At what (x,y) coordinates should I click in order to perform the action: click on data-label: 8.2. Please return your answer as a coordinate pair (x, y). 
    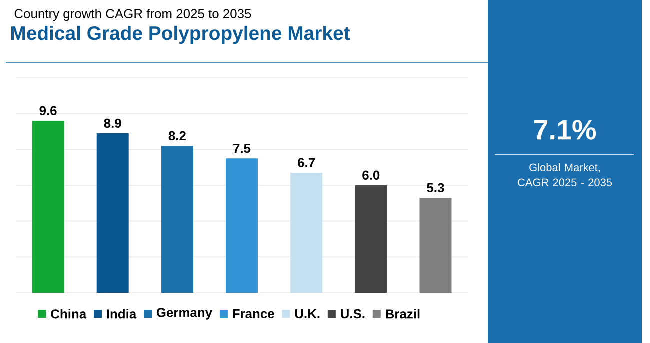
    Looking at the image, I should click on (177, 136).